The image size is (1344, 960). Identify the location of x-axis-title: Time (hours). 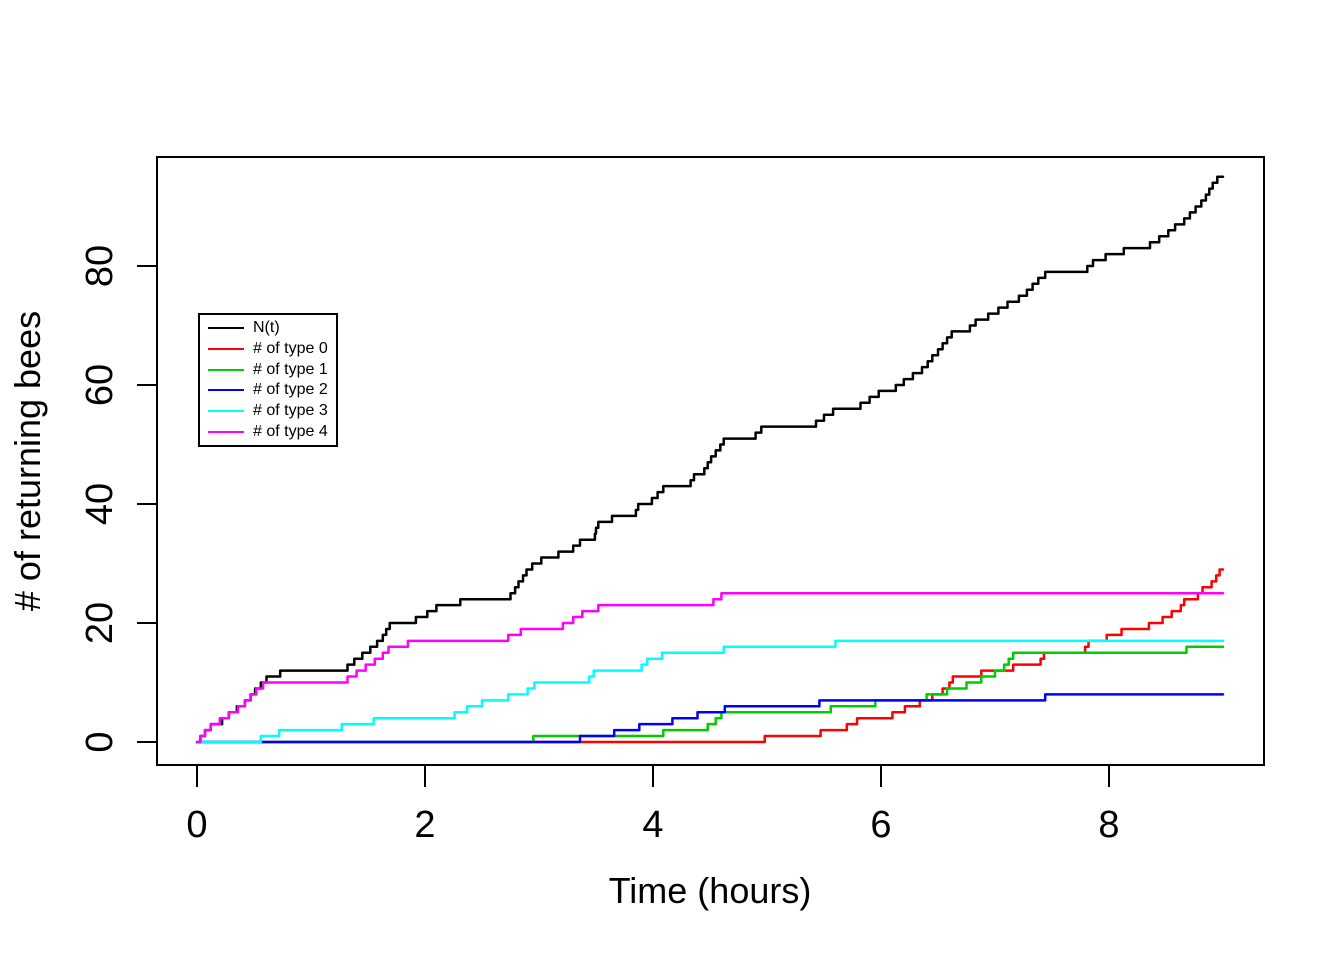
(710, 890).